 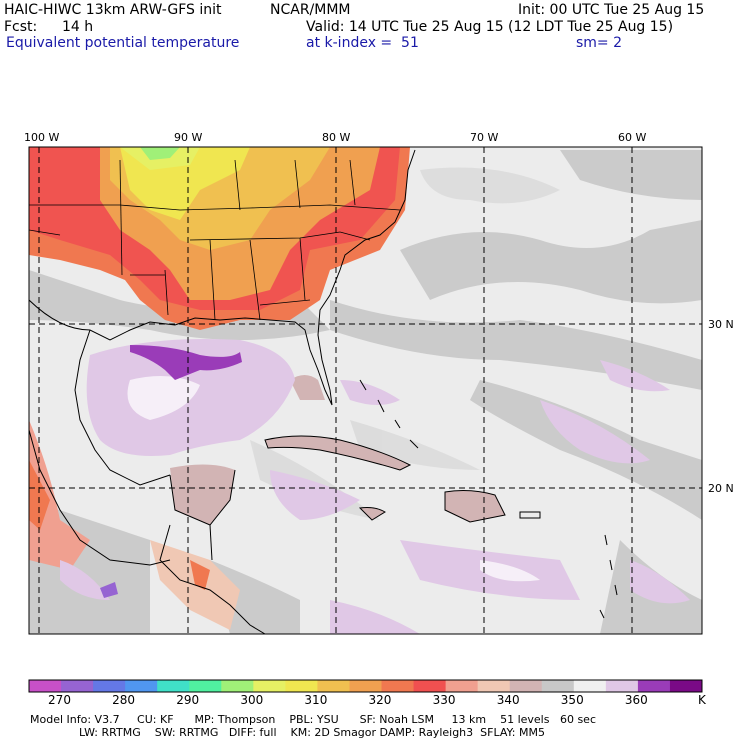 I want to click on colorbar-tick-label: 270, so click(x=59, y=700).